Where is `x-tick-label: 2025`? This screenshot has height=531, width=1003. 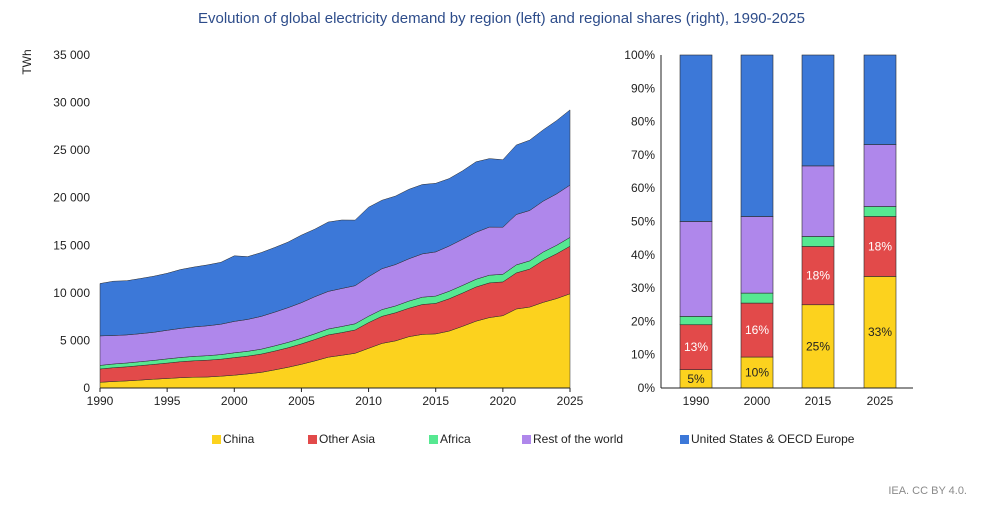
x-tick-label: 2025 is located at coordinates (570, 401).